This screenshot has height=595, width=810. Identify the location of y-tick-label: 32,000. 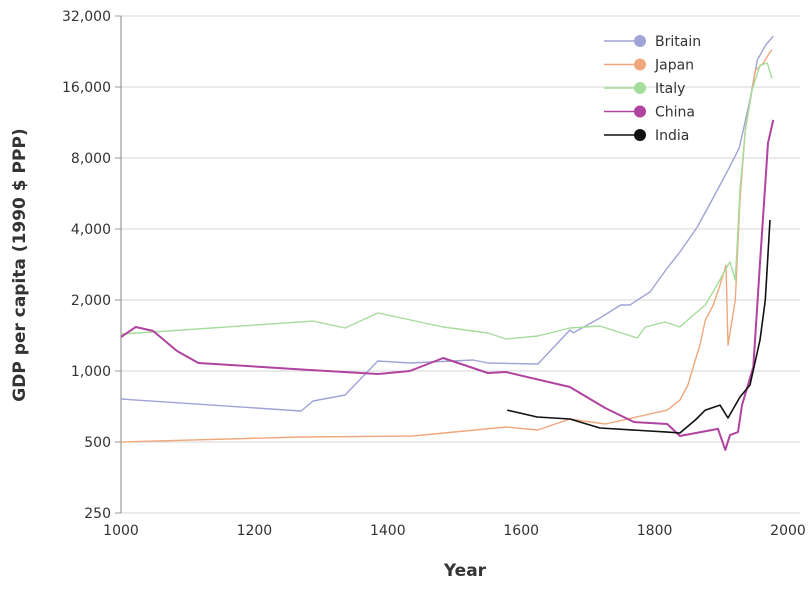
(86, 17).